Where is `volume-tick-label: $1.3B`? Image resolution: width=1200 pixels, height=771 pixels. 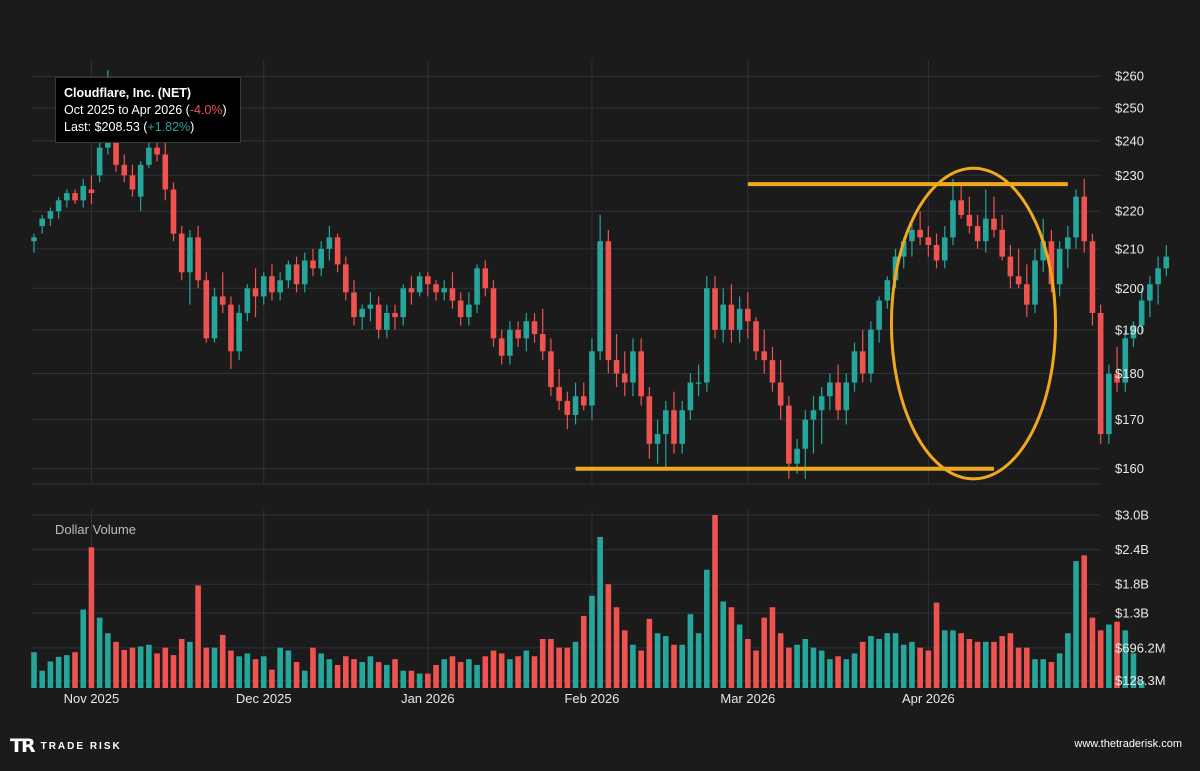
volume-tick-label: $1.3B is located at coordinates (1132, 613).